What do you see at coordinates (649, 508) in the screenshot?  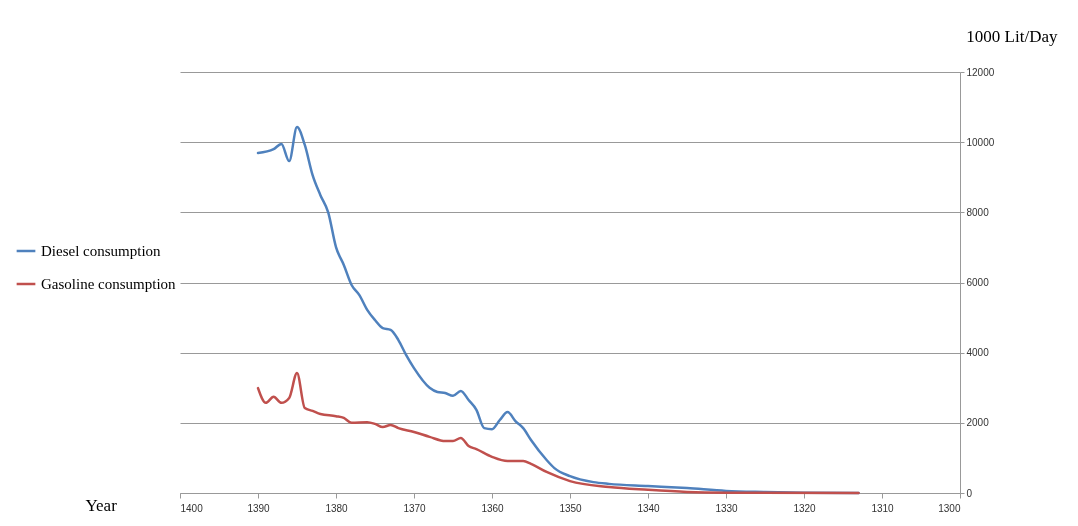 I see `x-tick-label: 1340` at bounding box center [649, 508].